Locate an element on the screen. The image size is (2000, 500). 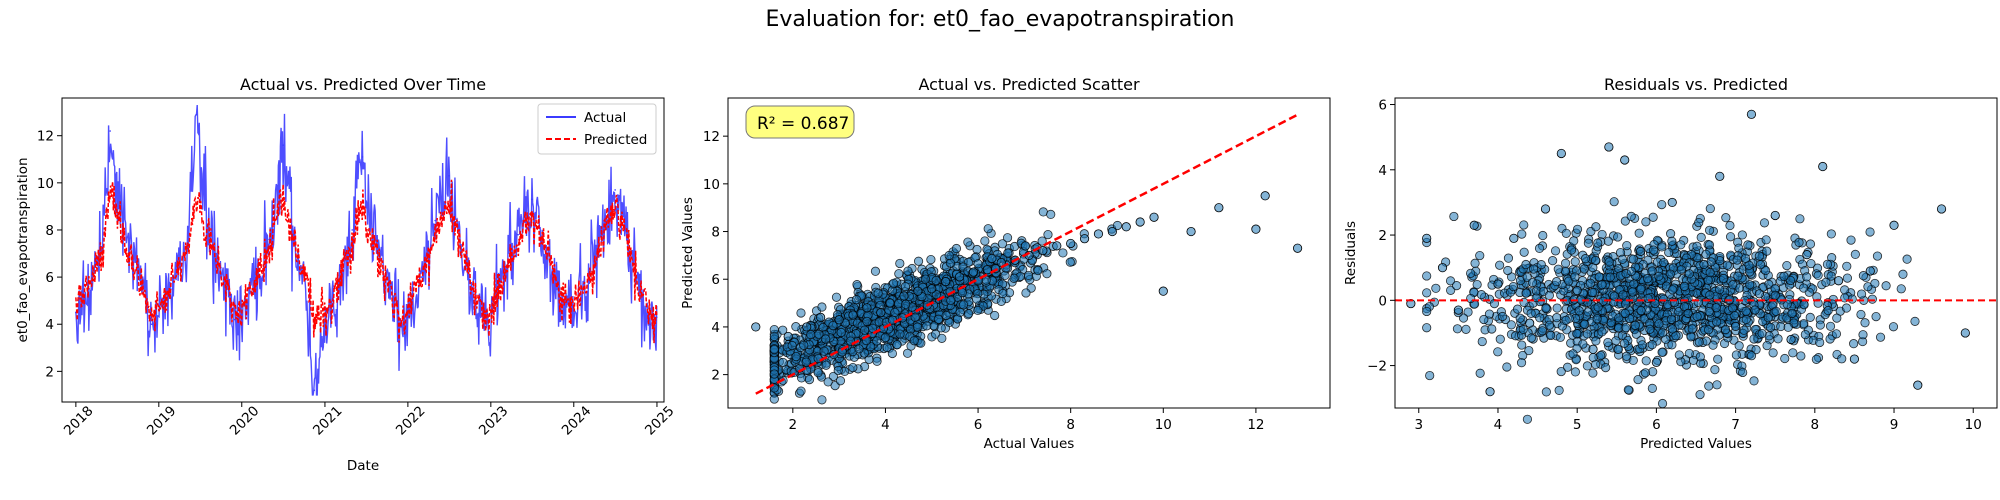
y-tick-label: −2 is located at coordinates (1377, 367).